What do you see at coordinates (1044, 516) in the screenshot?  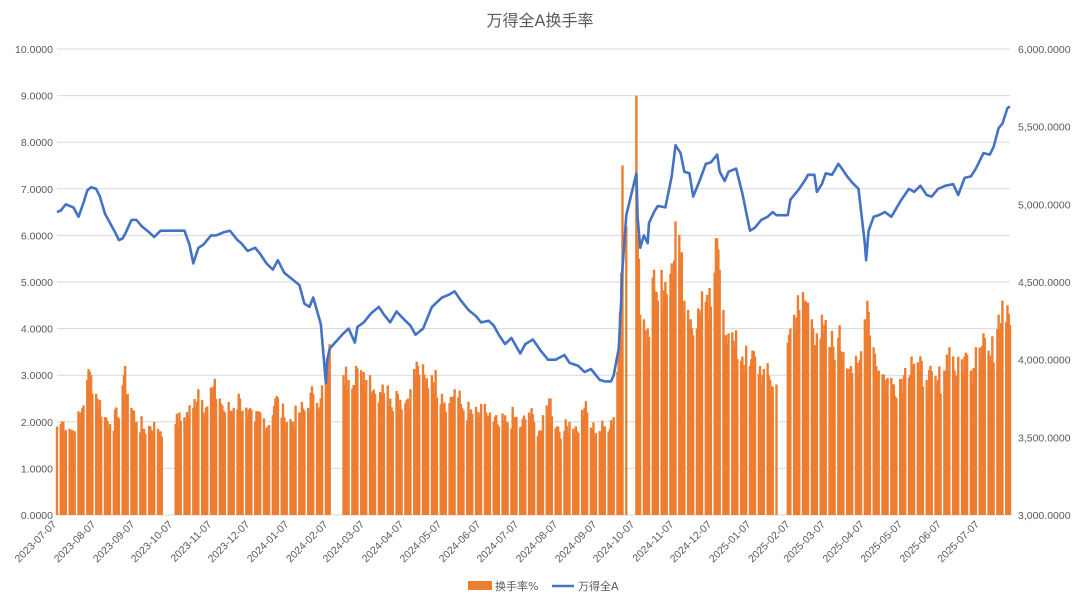 I see `right-y-tick-label: 3,000.0000` at bounding box center [1044, 516].